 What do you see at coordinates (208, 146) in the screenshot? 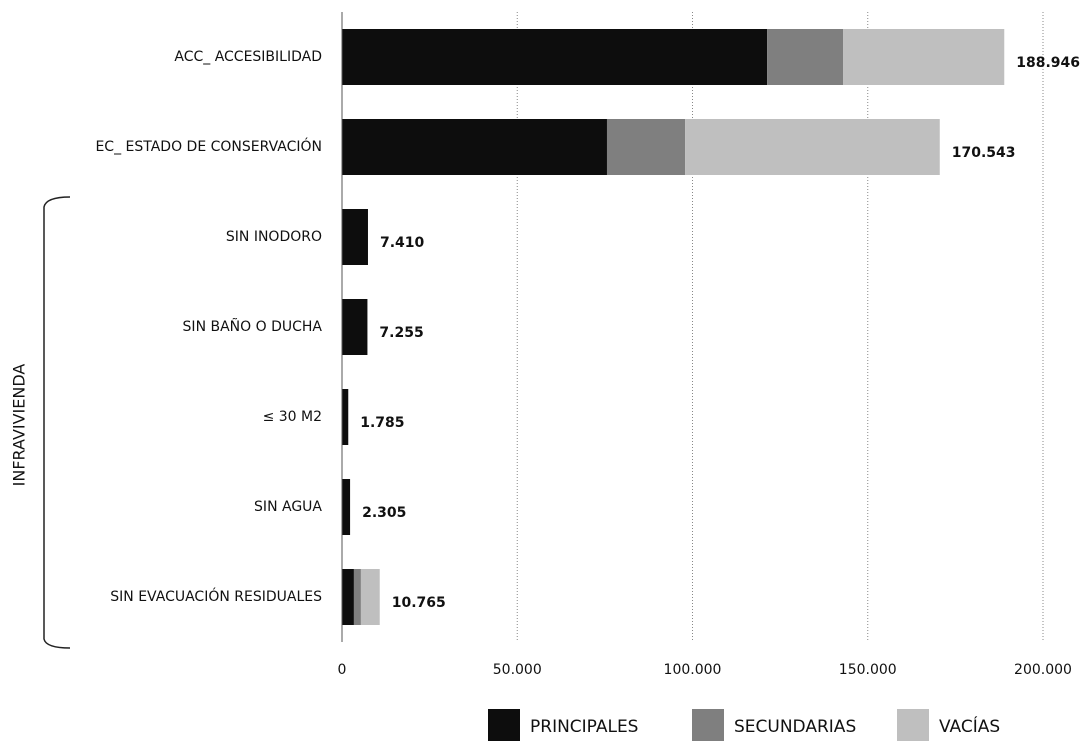
I see `y-tick-label: EC_ ESTADO DE CONSERVACIÓN` at bounding box center [208, 146].